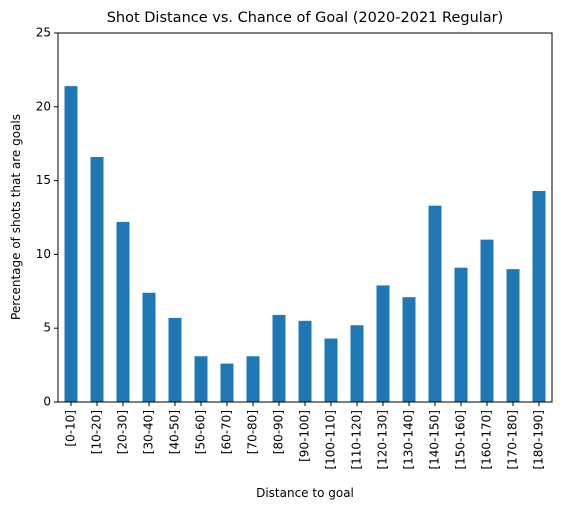 Image resolution: width=562 pixels, height=510 pixels. What do you see at coordinates (43, 106) in the screenshot?
I see `y-tick-label: 20` at bounding box center [43, 106].